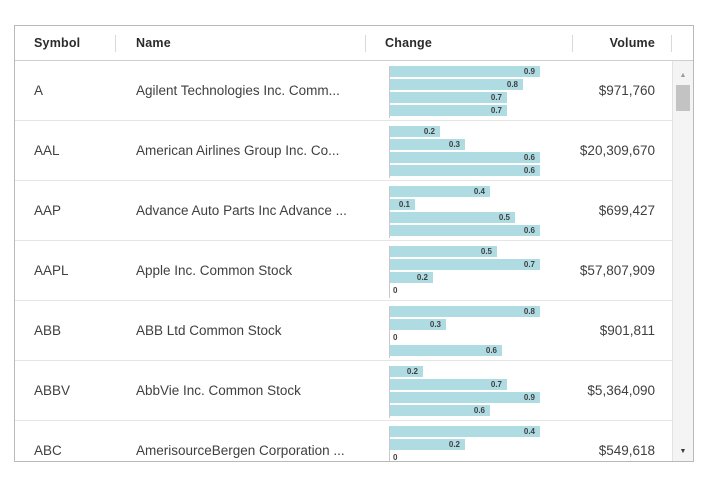 This screenshot has width=708, height=483. Describe the element at coordinates (617, 270) in the screenshot. I see `volume-text: $57,807,909` at that location.